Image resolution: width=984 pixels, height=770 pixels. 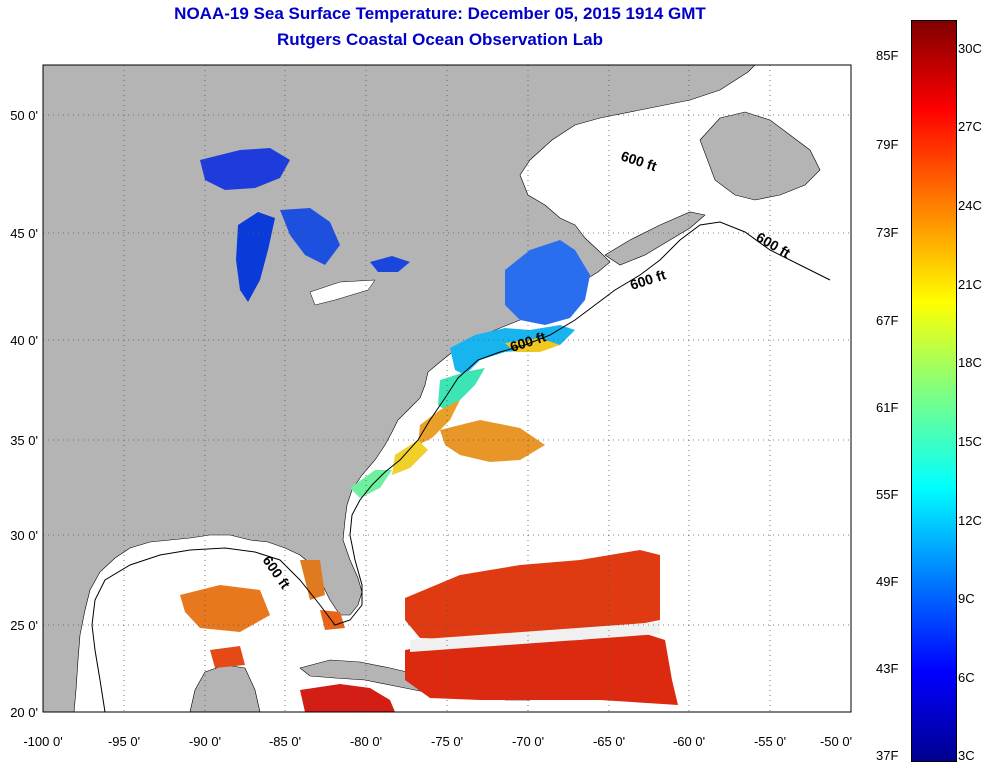 What do you see at coordinates (887, 407) in the screenshot?
I see `colorbar-f-61: 61F` at bounding box center [887, 407].